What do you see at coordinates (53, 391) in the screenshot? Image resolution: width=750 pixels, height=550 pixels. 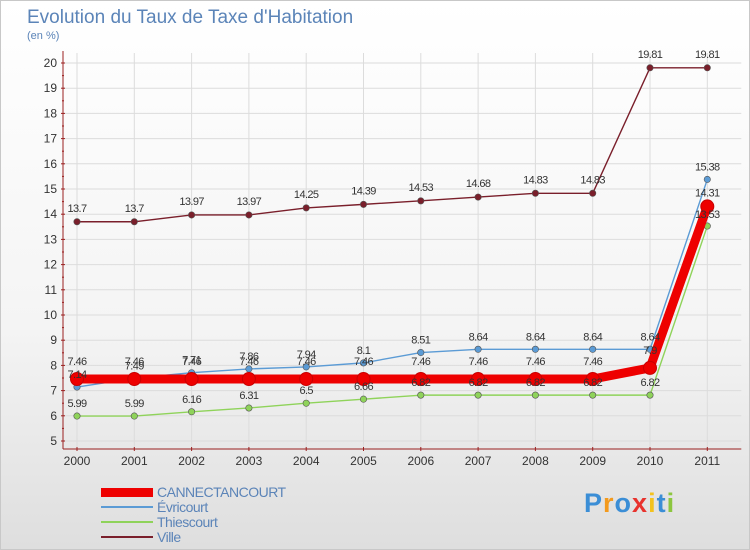 I see `y-tick-label: 7` at bounding box center [53, 391].